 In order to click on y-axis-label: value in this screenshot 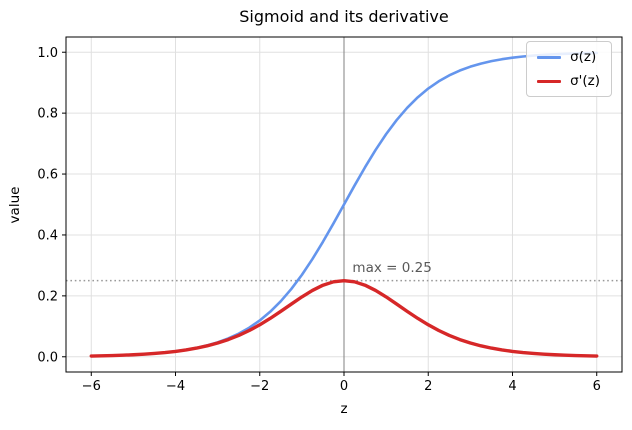, I will do `click(15, 205)`.